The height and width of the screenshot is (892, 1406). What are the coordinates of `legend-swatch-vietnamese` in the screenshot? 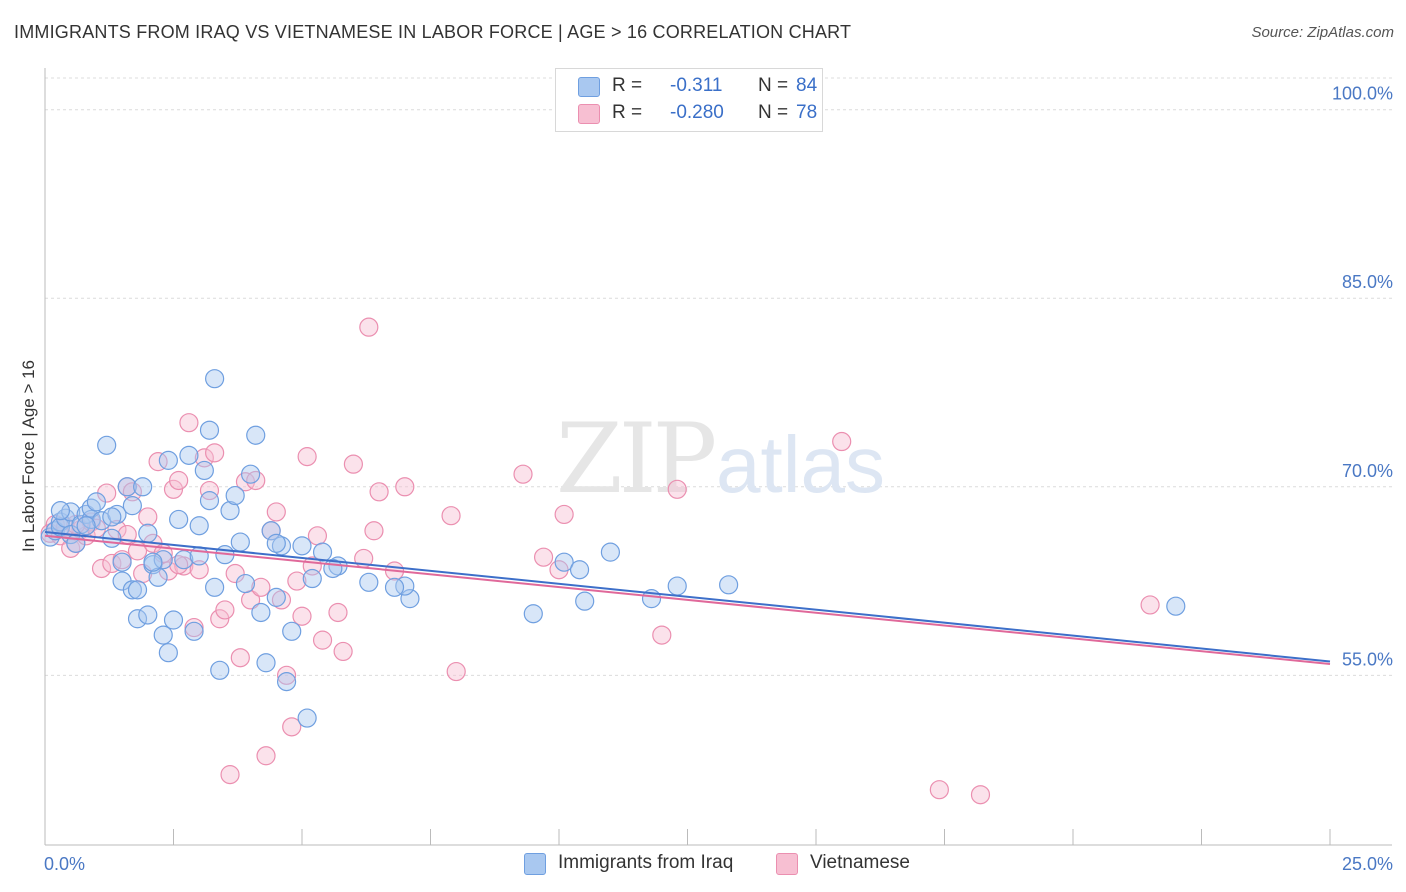 It's located at (589, 114).